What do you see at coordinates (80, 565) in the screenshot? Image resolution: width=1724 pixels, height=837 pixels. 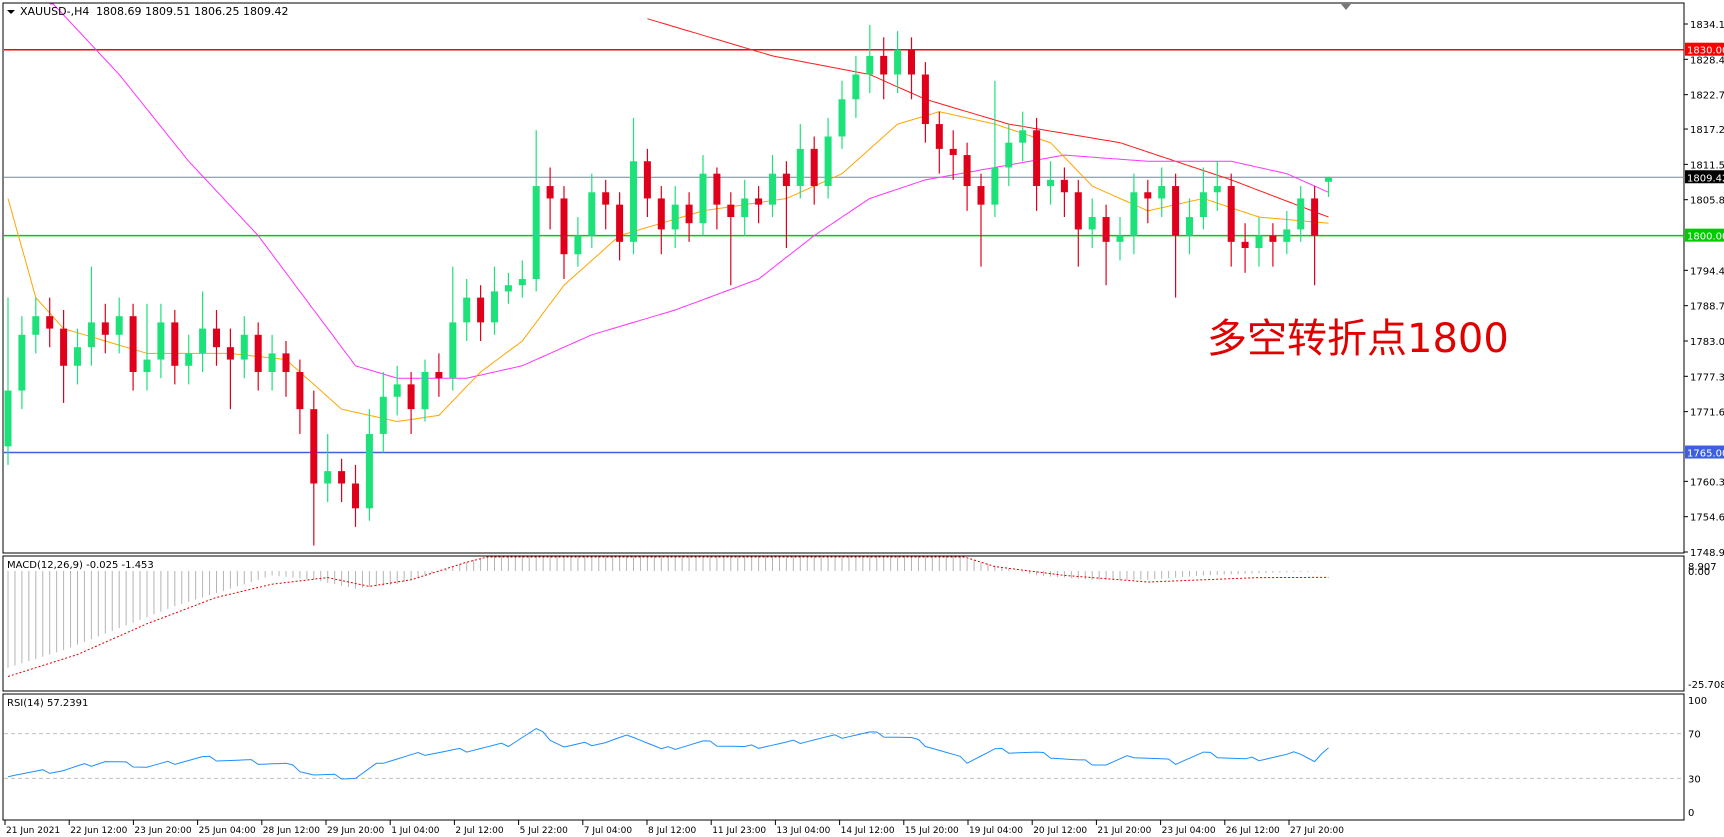 I see `macd-label: MACD(12,26,9) -0.025 -1.453` at bounding box center [80, 565].